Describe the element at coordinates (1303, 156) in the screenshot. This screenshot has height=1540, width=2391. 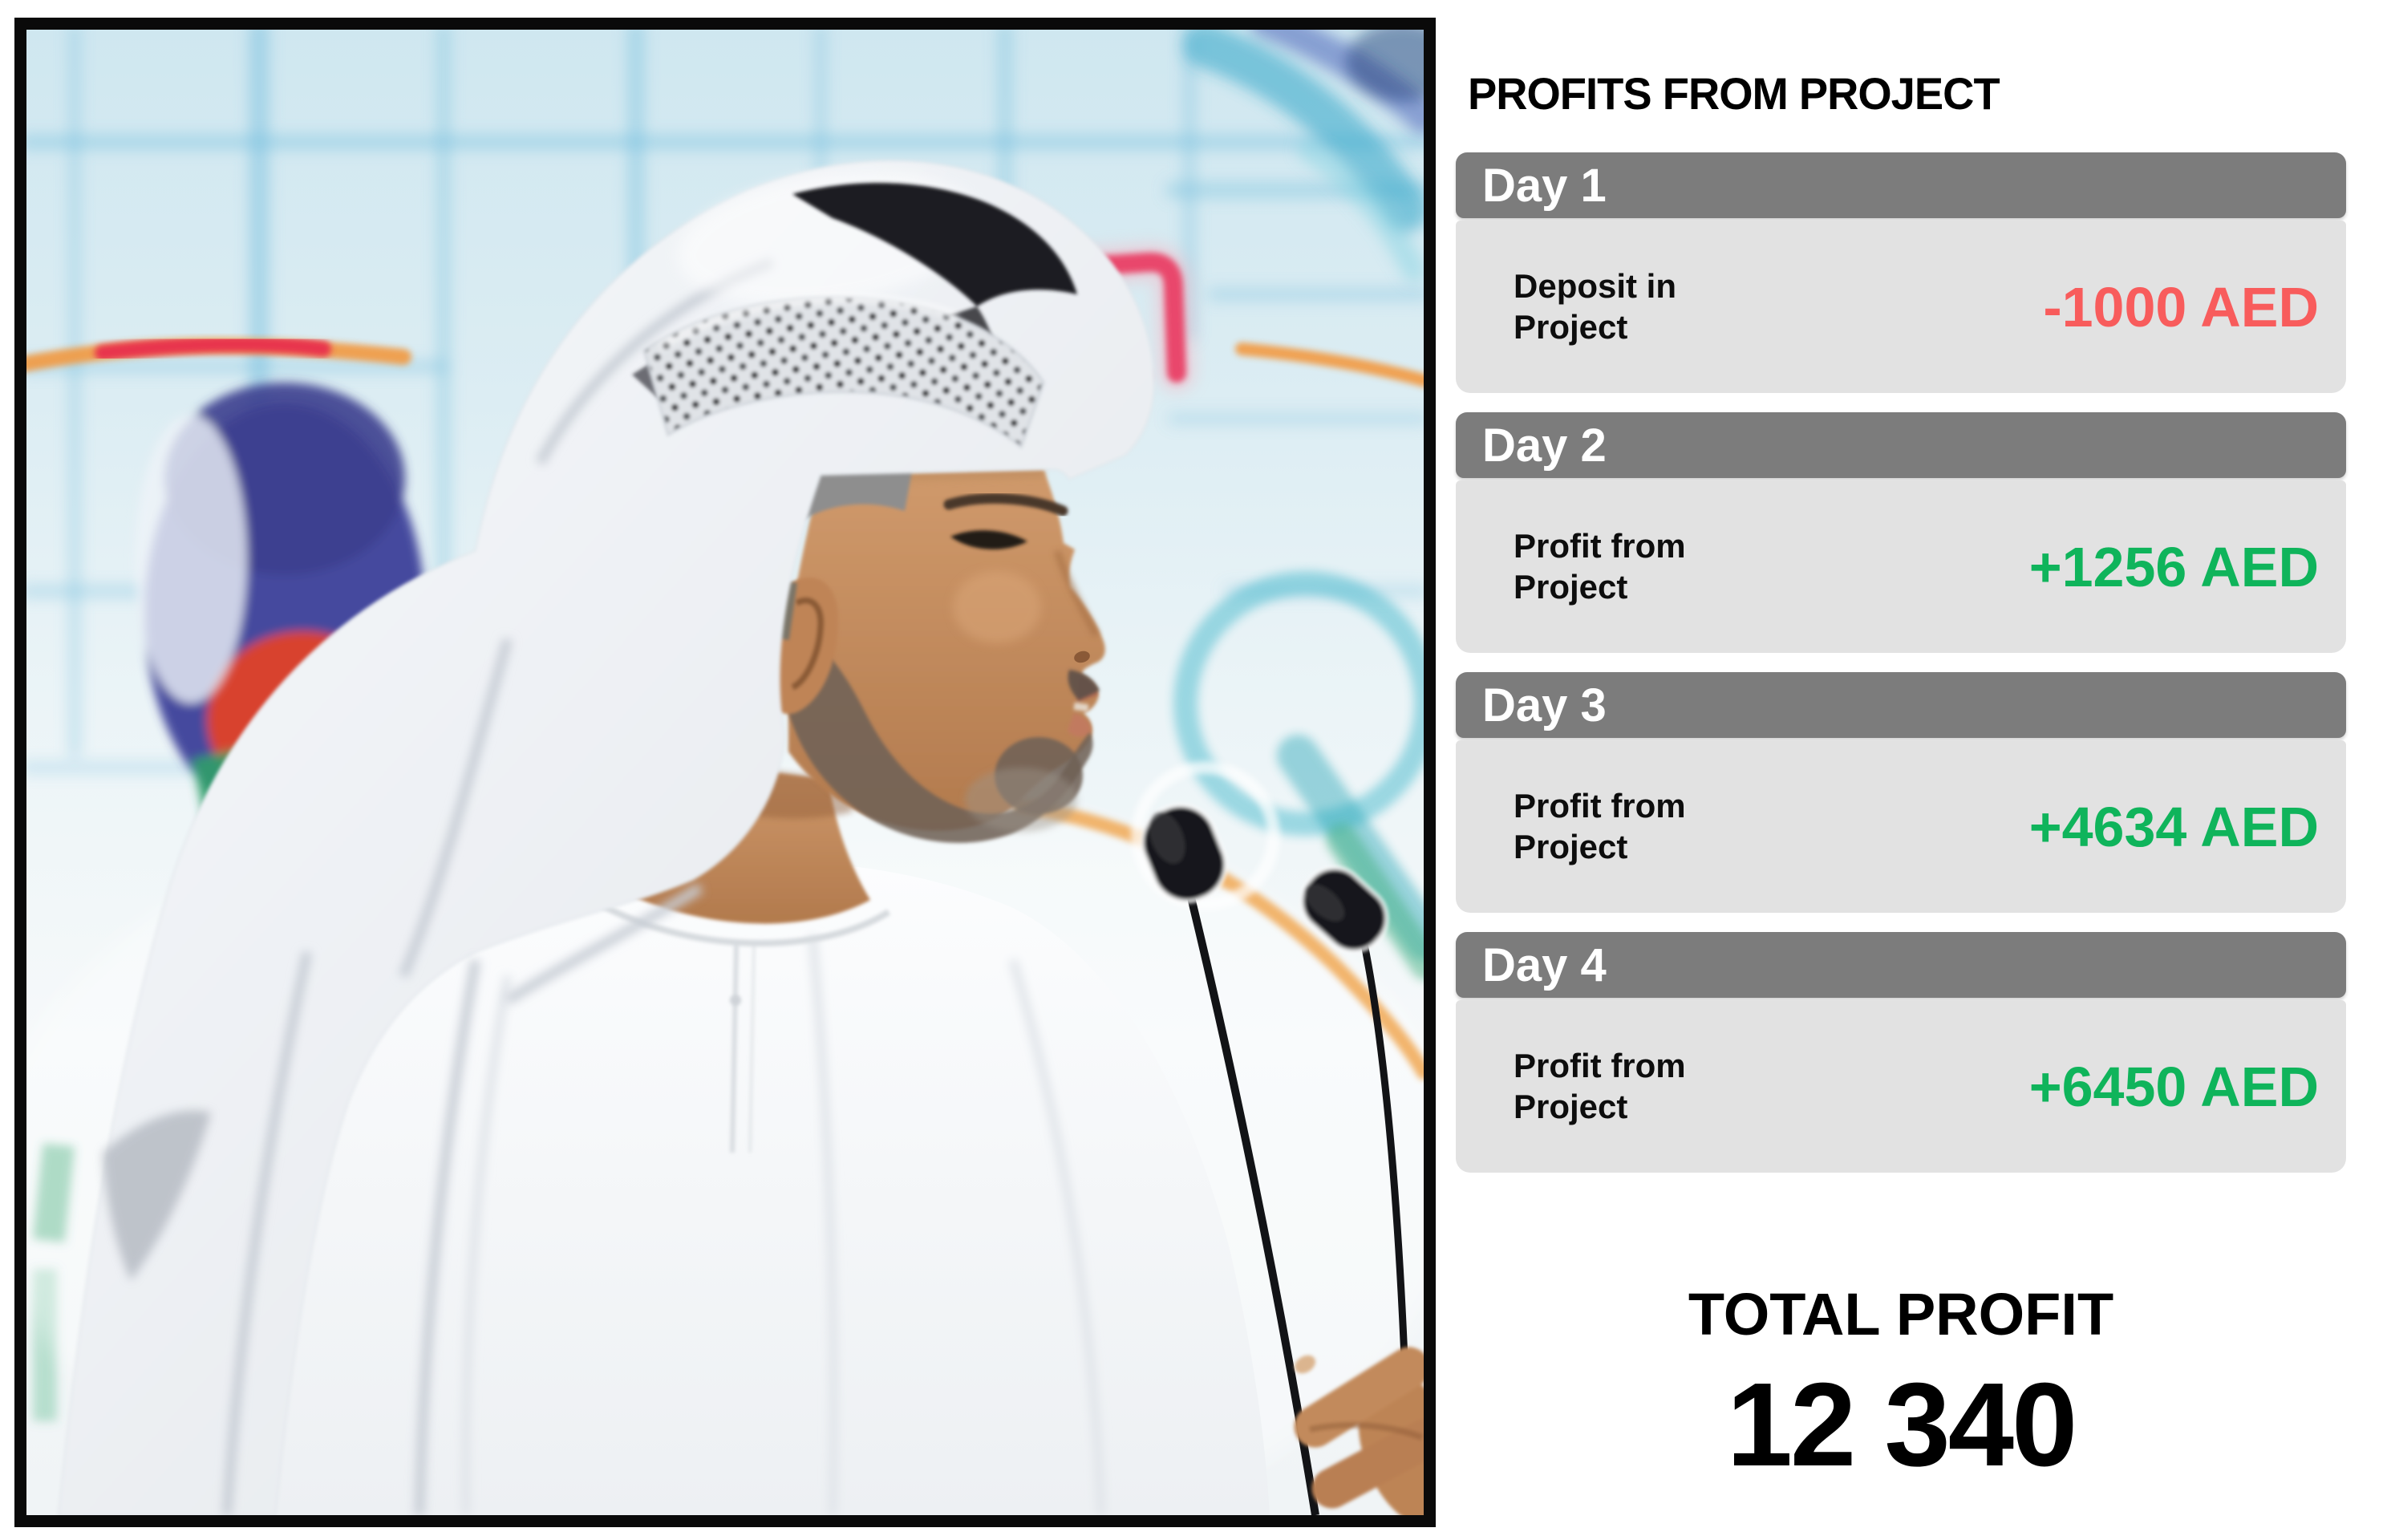
I see `corner-blobs` at that location.